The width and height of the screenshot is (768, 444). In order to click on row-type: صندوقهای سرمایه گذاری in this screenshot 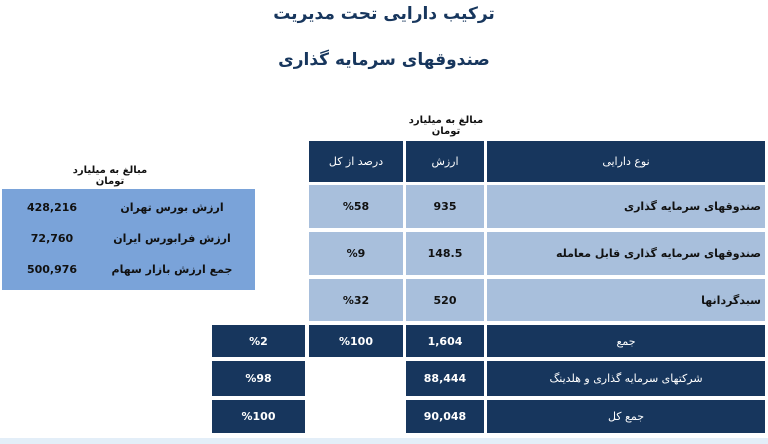, I will do `click(626, 206)`.